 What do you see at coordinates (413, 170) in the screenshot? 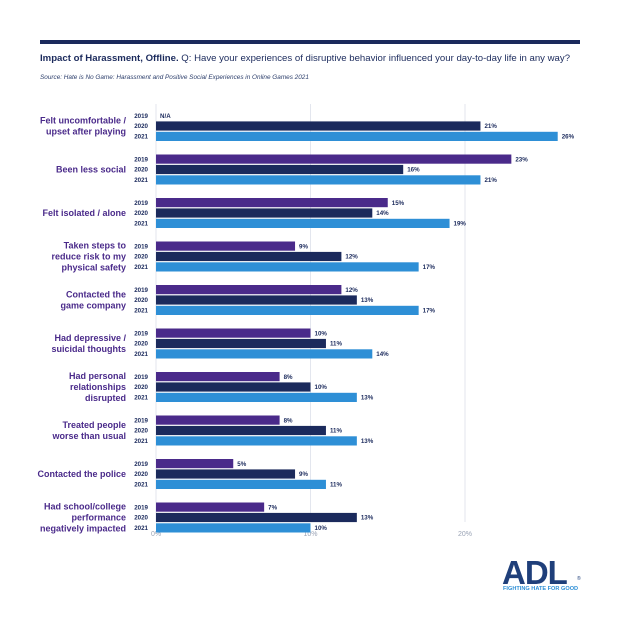
I see `data-label: 16%` at bounding box center [413, 170].